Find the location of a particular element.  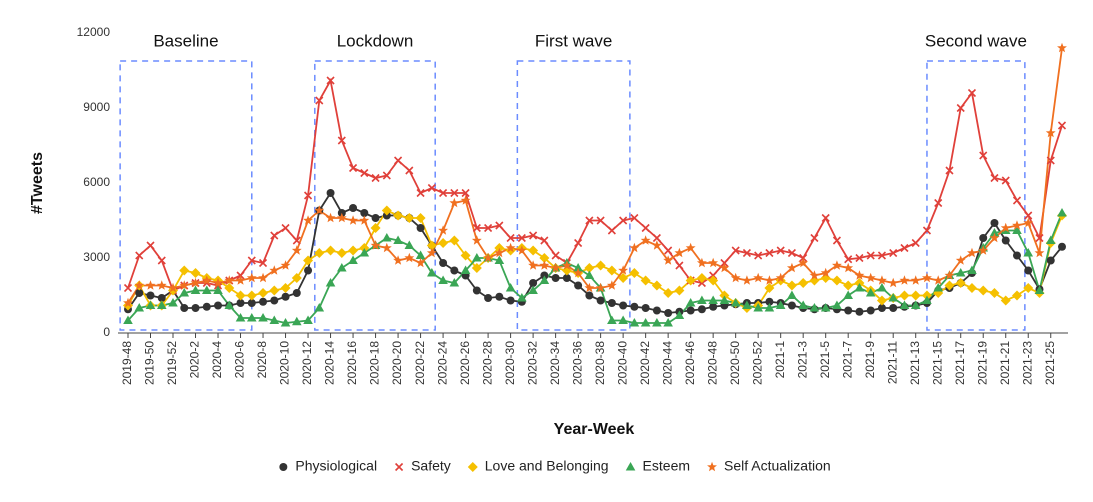

x-tick-label: 2021-7 is located at coordinates (847, 360).